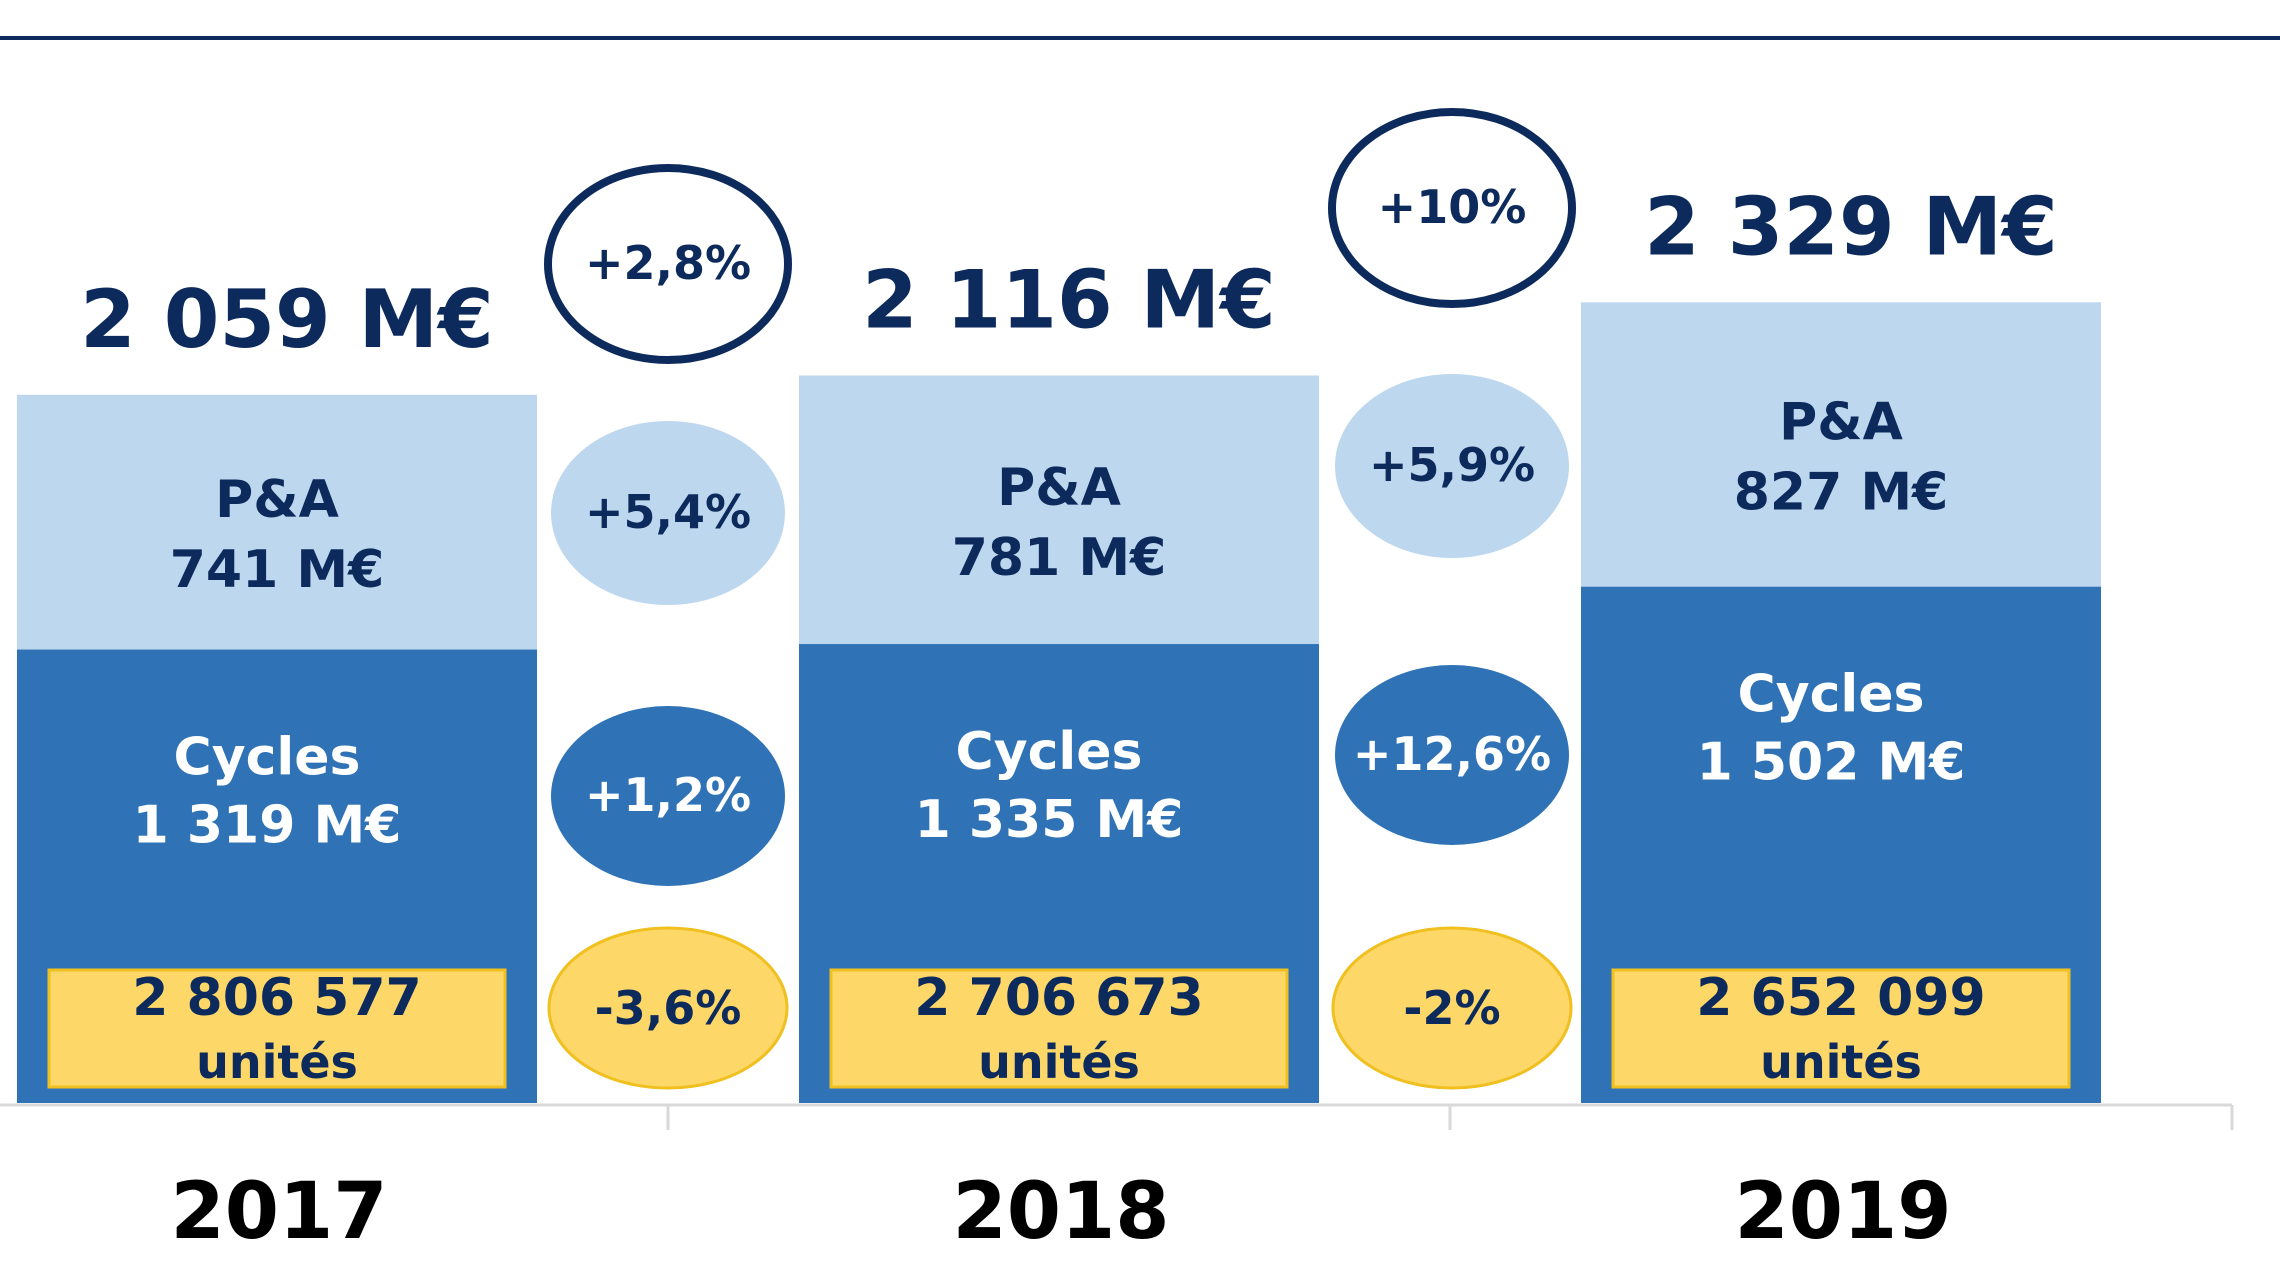 The image size is (2280, 1283). What do you see at coordinates (1841, 492) in the screenshot?
I see `pa-value-label: 827 M€` at bounding box center [1841, 492].